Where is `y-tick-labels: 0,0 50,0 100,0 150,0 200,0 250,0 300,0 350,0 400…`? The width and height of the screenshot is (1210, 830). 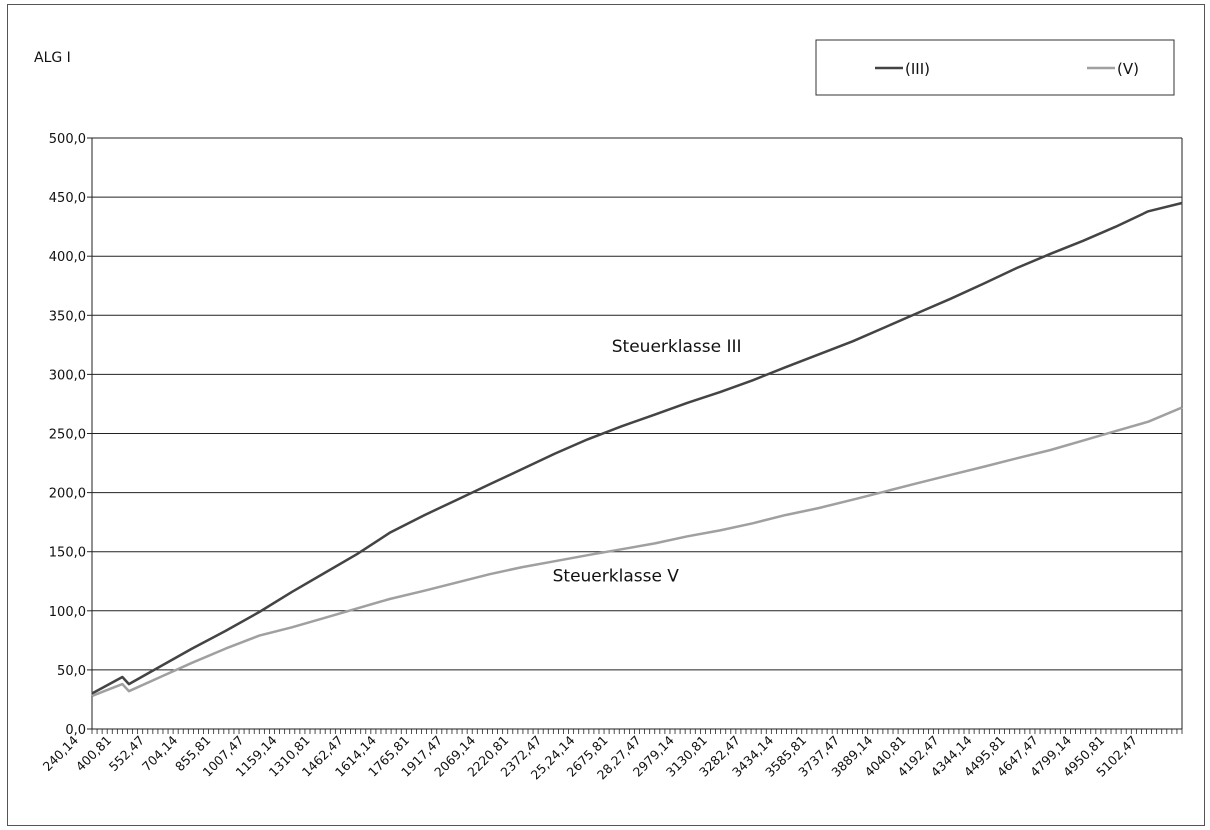 y-tick-labels: 0,0 50,0 100,0 150,0 200,0 250,0 300,0 350,0 400… is located at coordinates (67, 435).